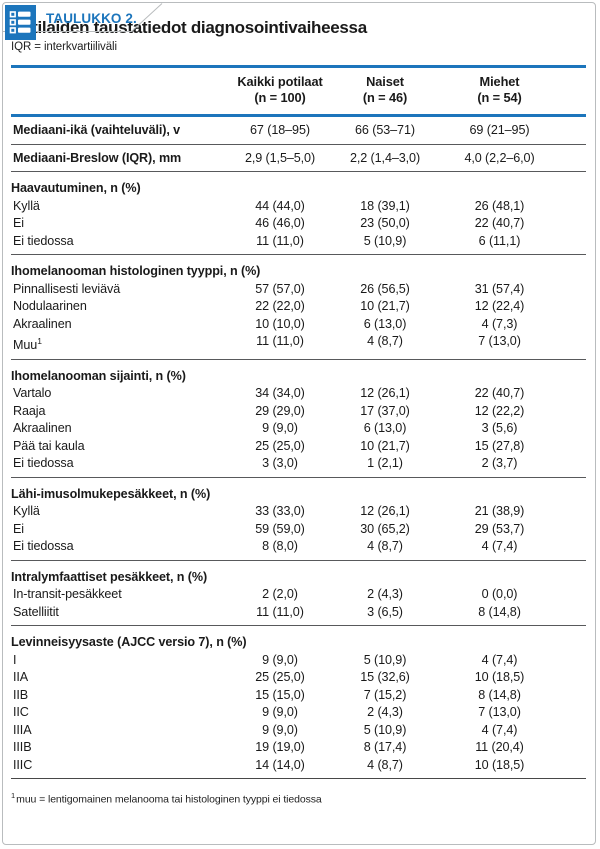 The width and height of the screenshot is (600, 849). Describe the element at coordinates (32, 393) in the screenshot. I see `row-label: Vartalo` at that location.